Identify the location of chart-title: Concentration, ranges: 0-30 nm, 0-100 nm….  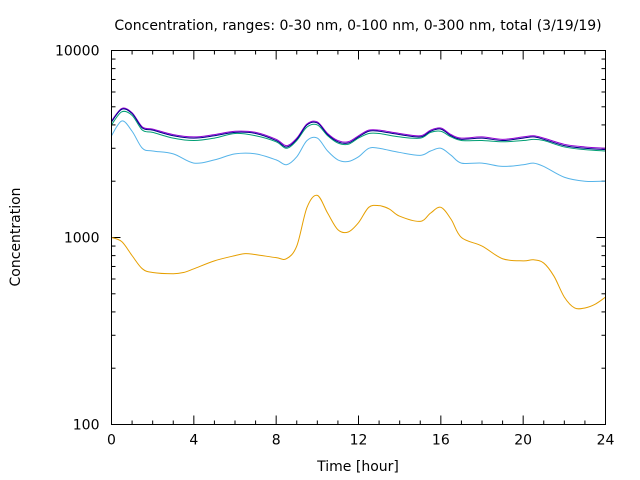
(357, 26).